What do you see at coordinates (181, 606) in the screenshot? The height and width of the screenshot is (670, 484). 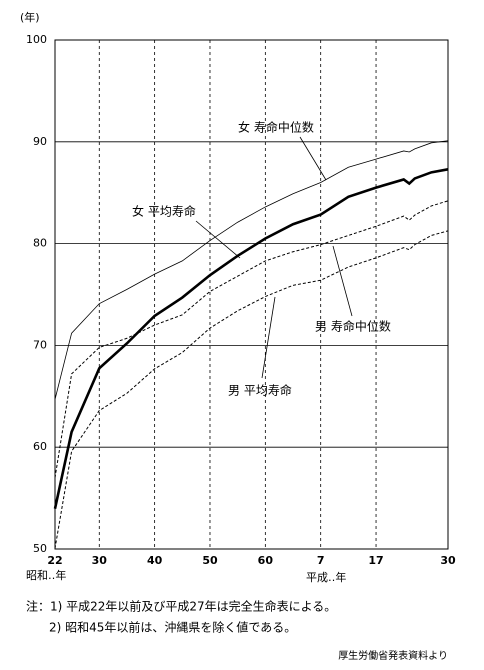 I see `note: 注：1) 平成22年以前及び平成27年は完全生命表による。` at bounding box center [181, 606].